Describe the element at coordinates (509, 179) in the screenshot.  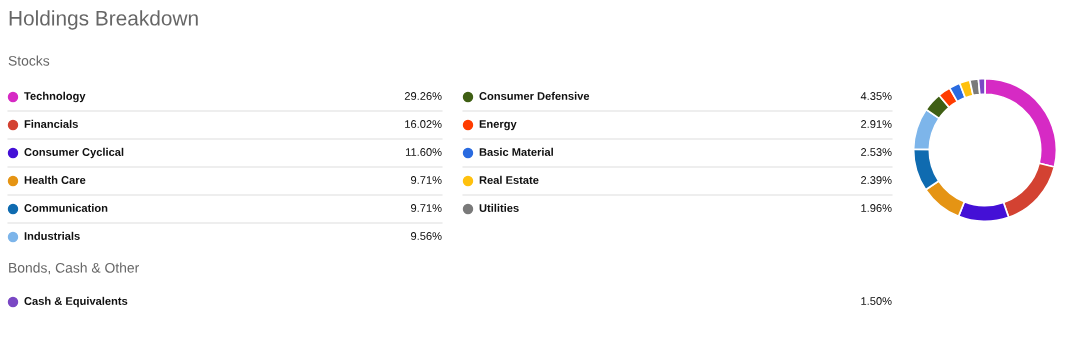
I see `legend-label: Real Estate` at that location.